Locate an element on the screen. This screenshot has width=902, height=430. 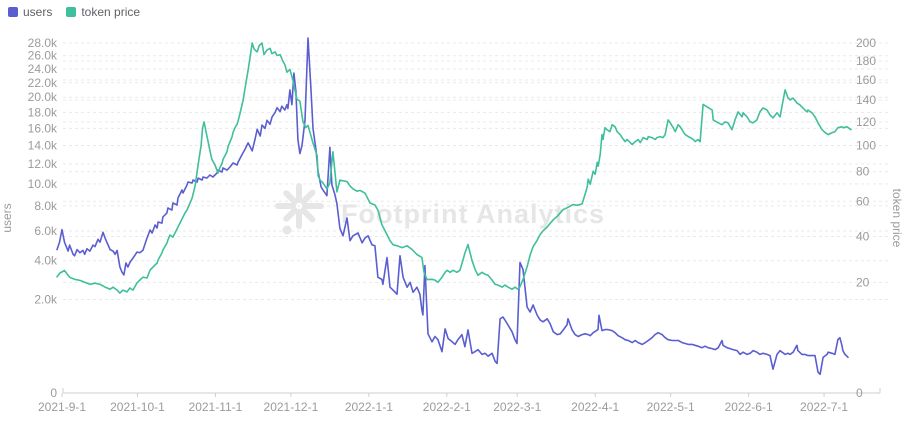
x-tick-label: 2022-5-1 is located at coordinates (671, 407).